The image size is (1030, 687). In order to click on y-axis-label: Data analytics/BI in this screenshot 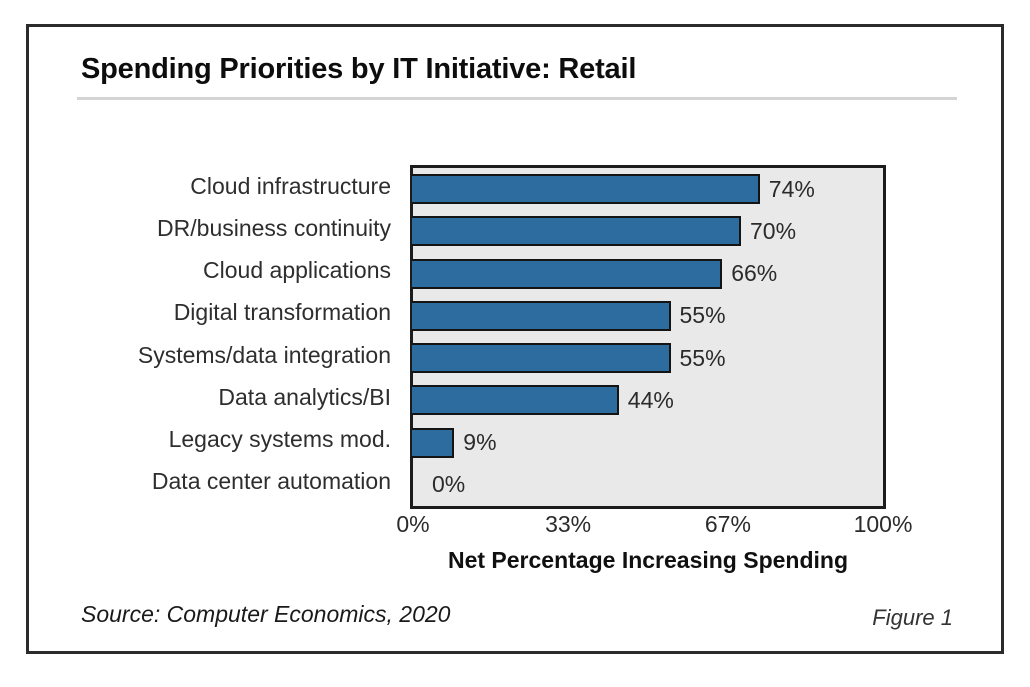, I will do `click(304, 396)`.